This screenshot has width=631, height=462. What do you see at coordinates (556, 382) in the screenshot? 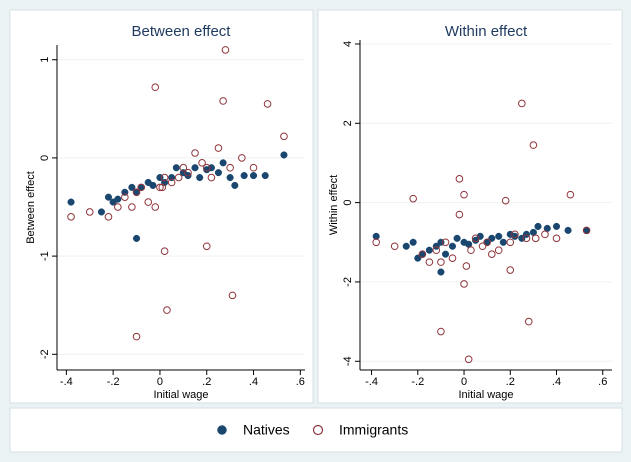
I see `x-tick-label: .4` at bounding box center [556, 382].